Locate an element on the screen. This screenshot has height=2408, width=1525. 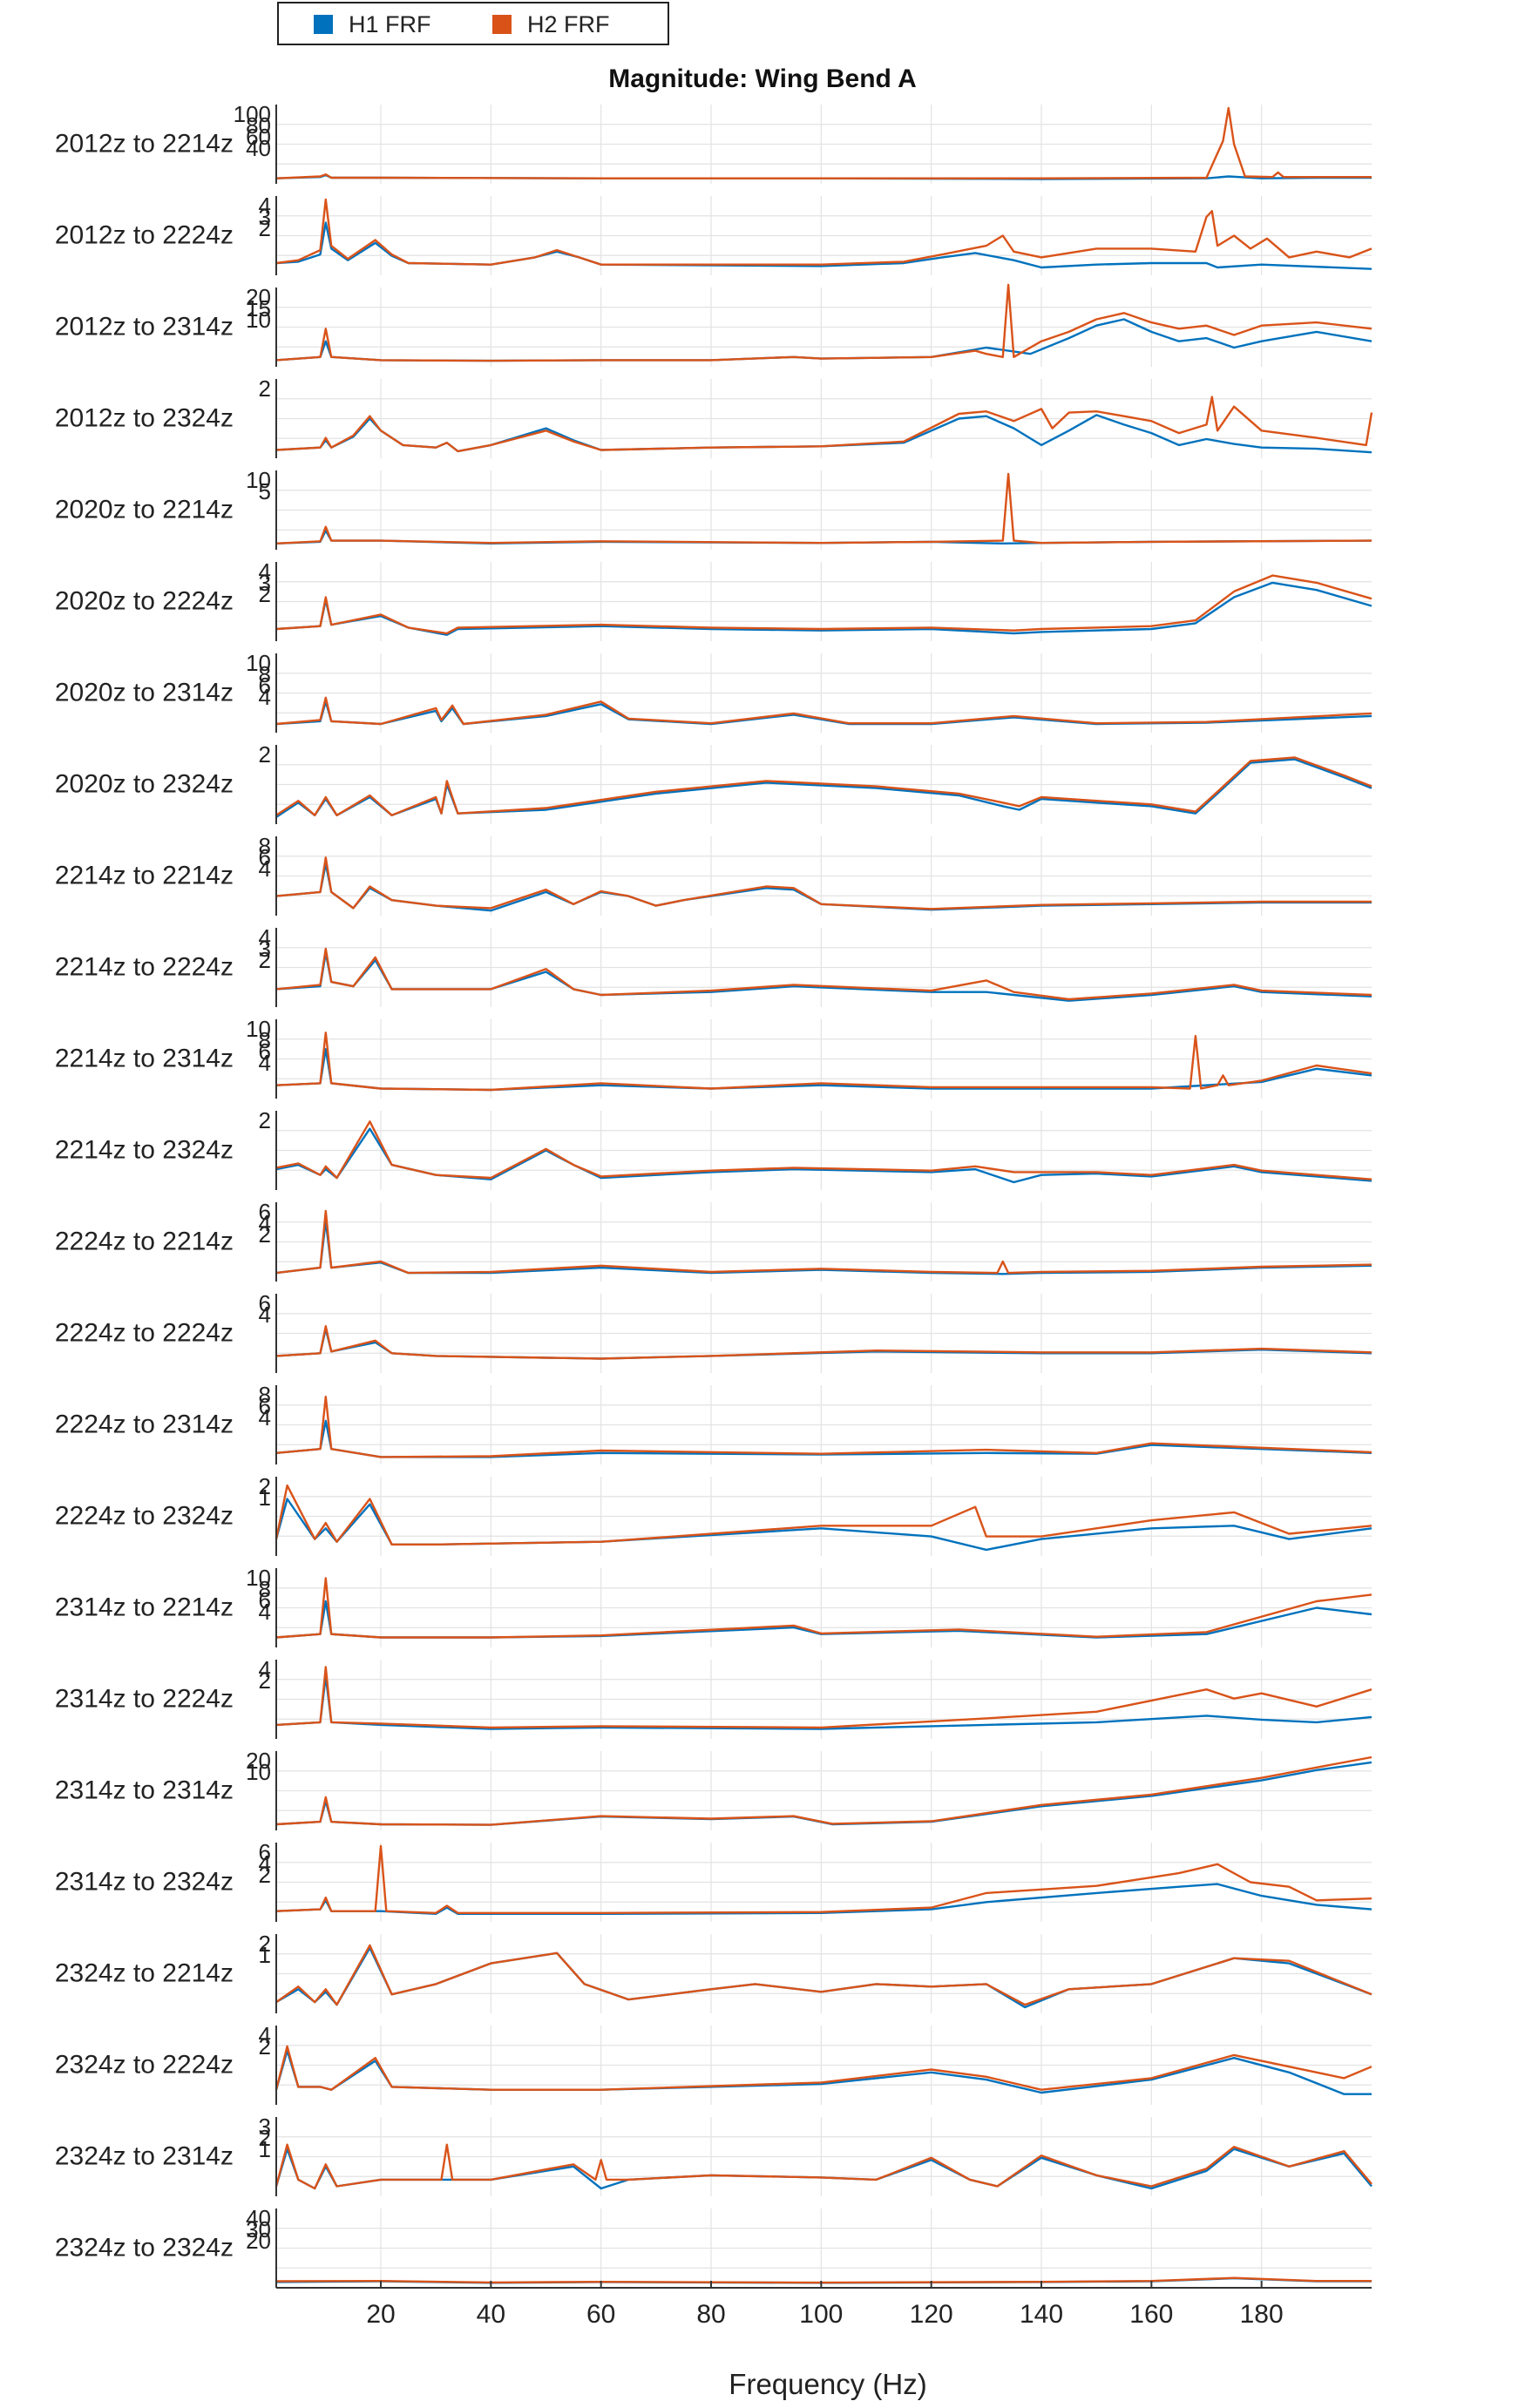
panel-label: 2012z to 2324z is located at coordinates (144, 418).